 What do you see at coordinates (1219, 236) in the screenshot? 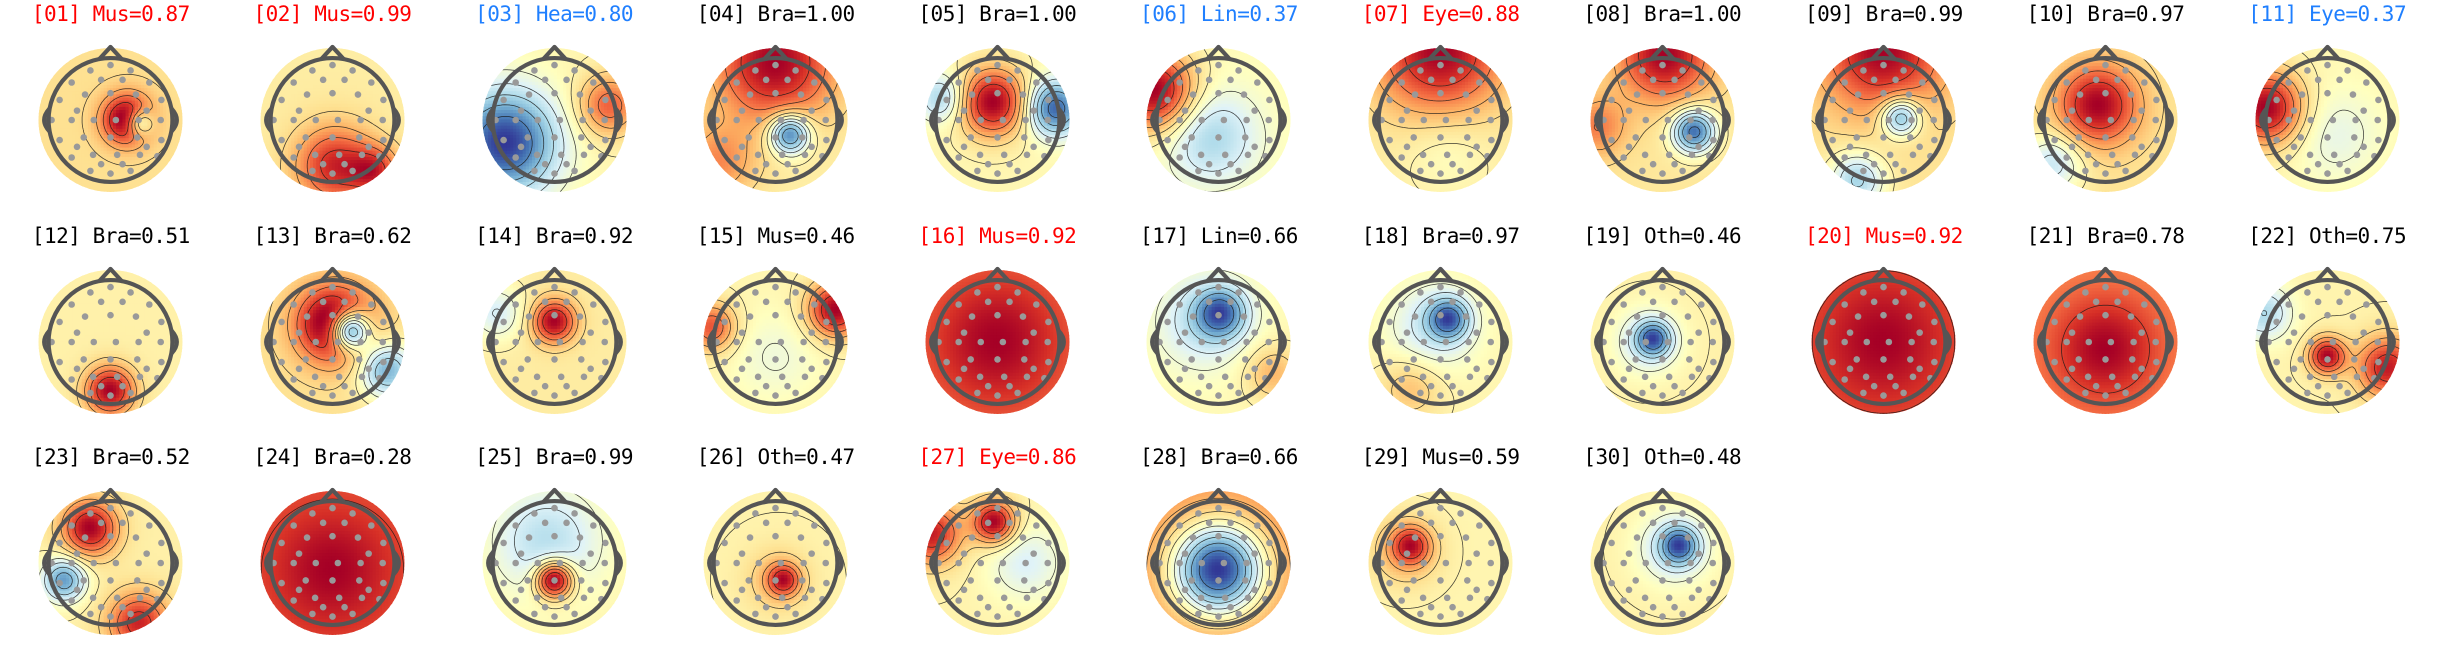
I see `component-label: [17] Lin=0.66` at bounding box center [1219, 236].